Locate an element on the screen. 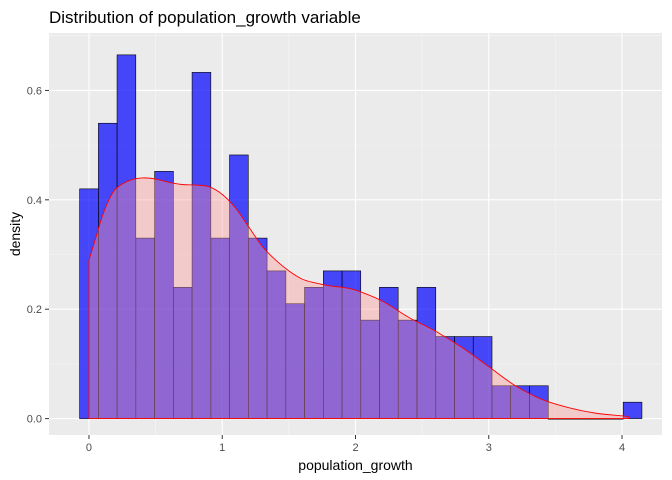 The width and height of the screenshot is (672, 480). y-tick-label: 0.0 is located at coordinates (34, 420).